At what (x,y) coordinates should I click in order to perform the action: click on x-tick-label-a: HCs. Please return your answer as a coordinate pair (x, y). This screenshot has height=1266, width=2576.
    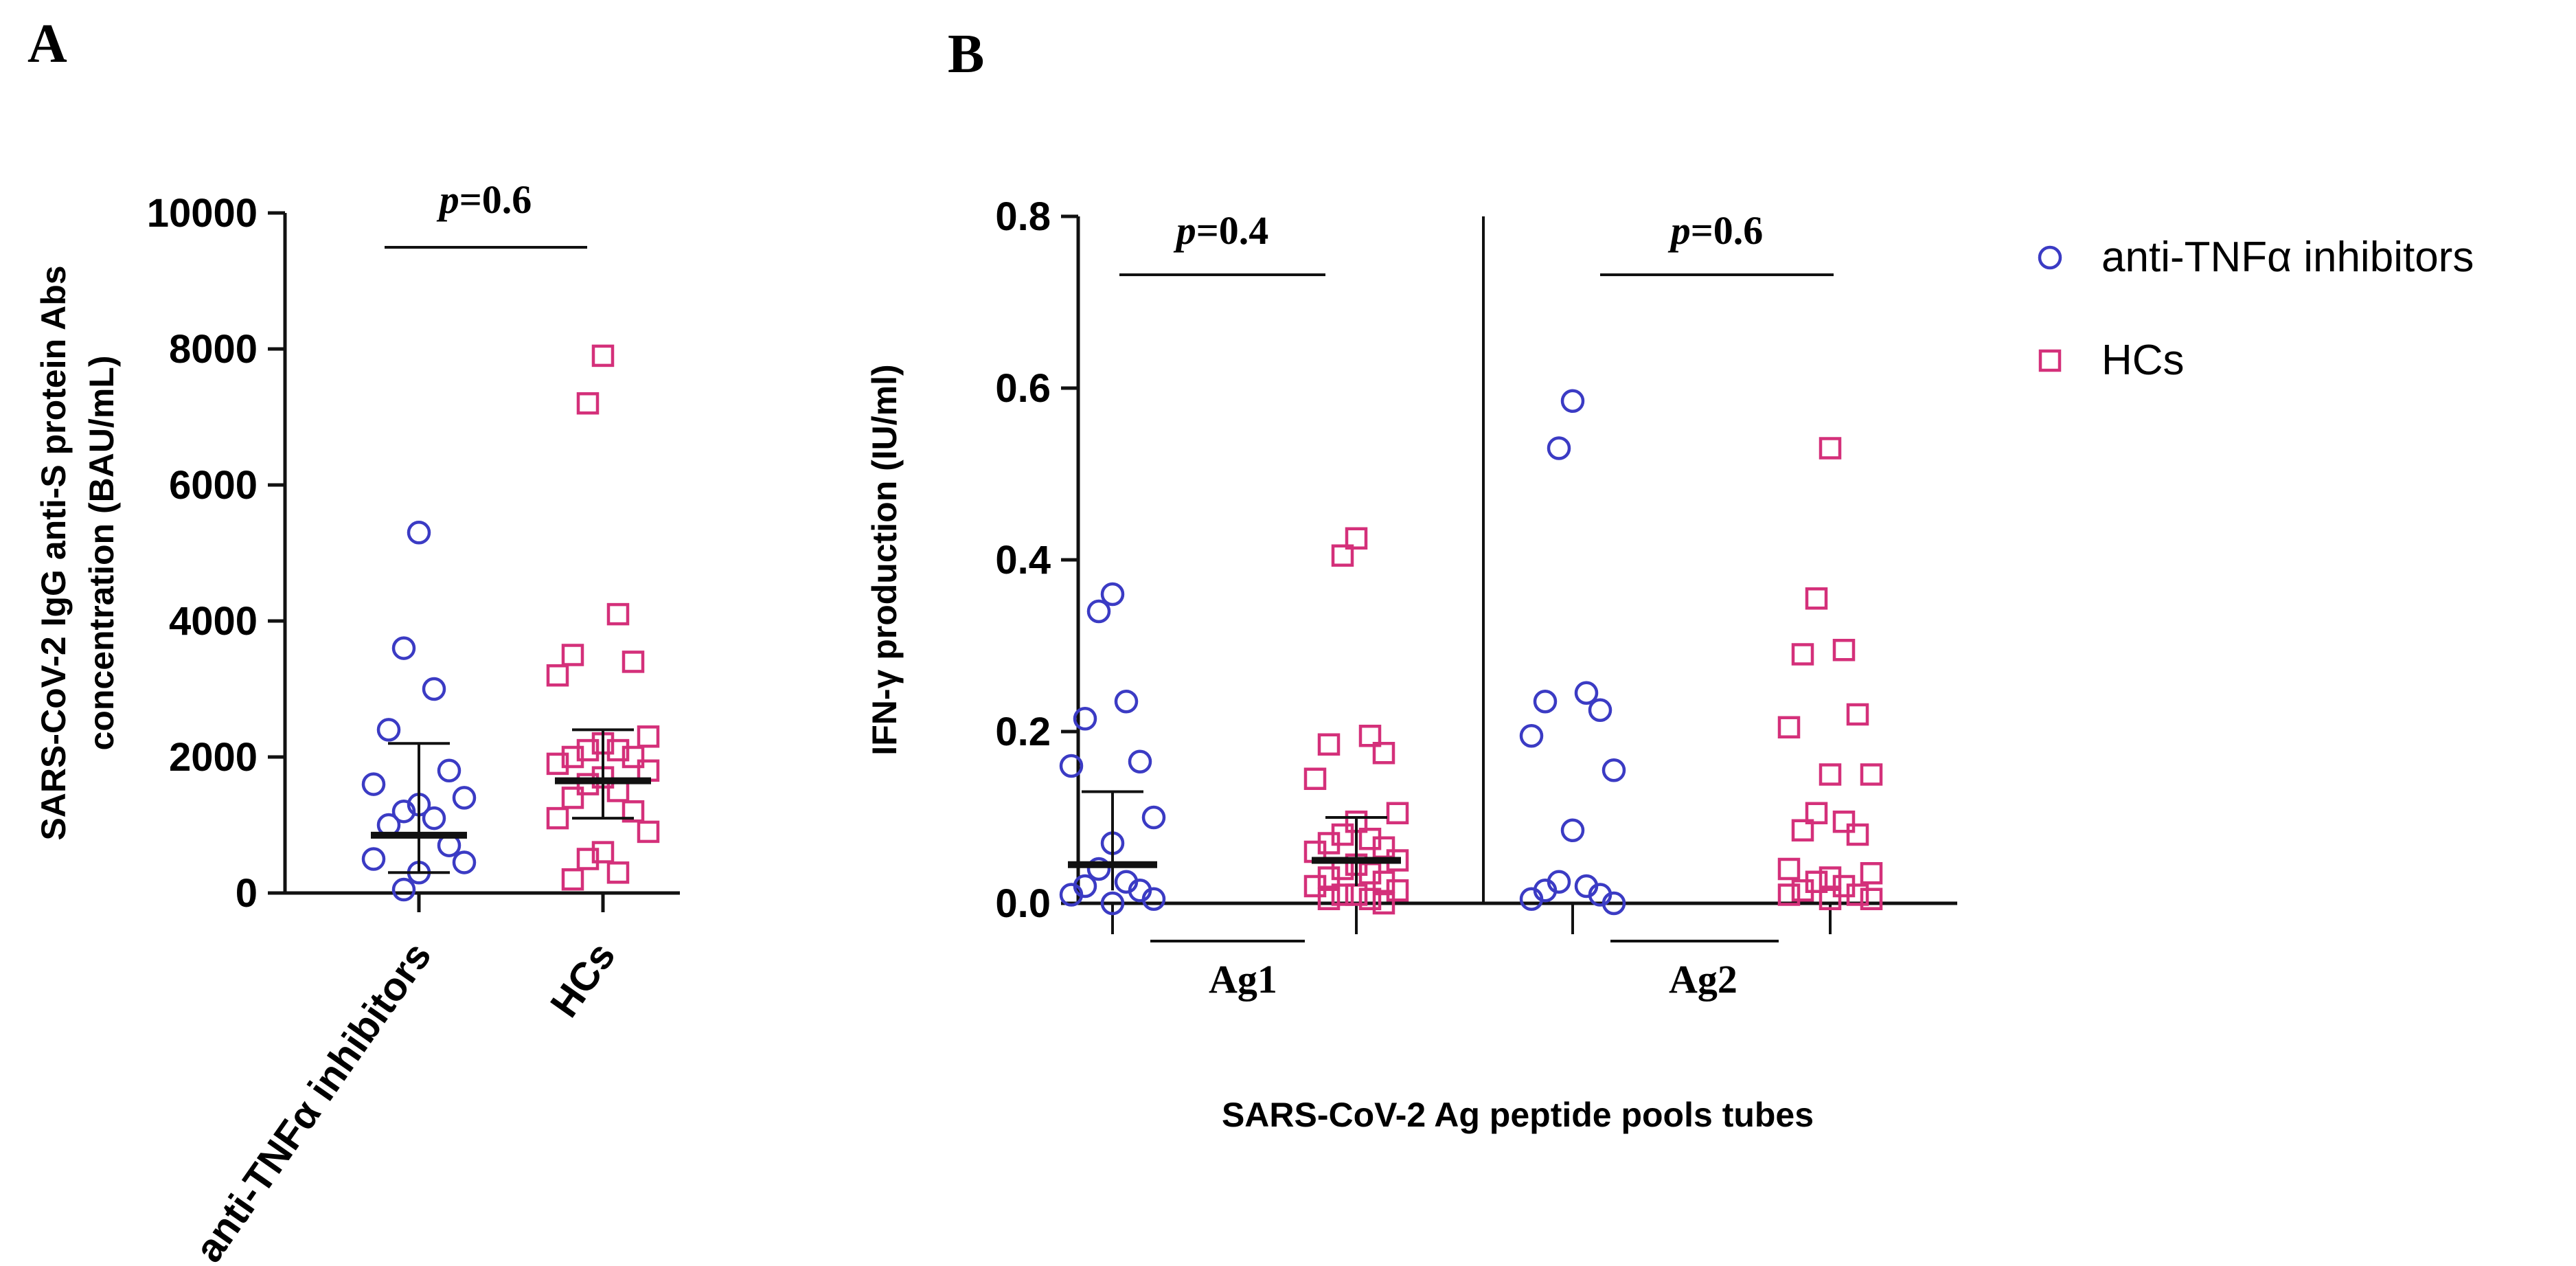
    Looking at the image, I should click on (583, 979).